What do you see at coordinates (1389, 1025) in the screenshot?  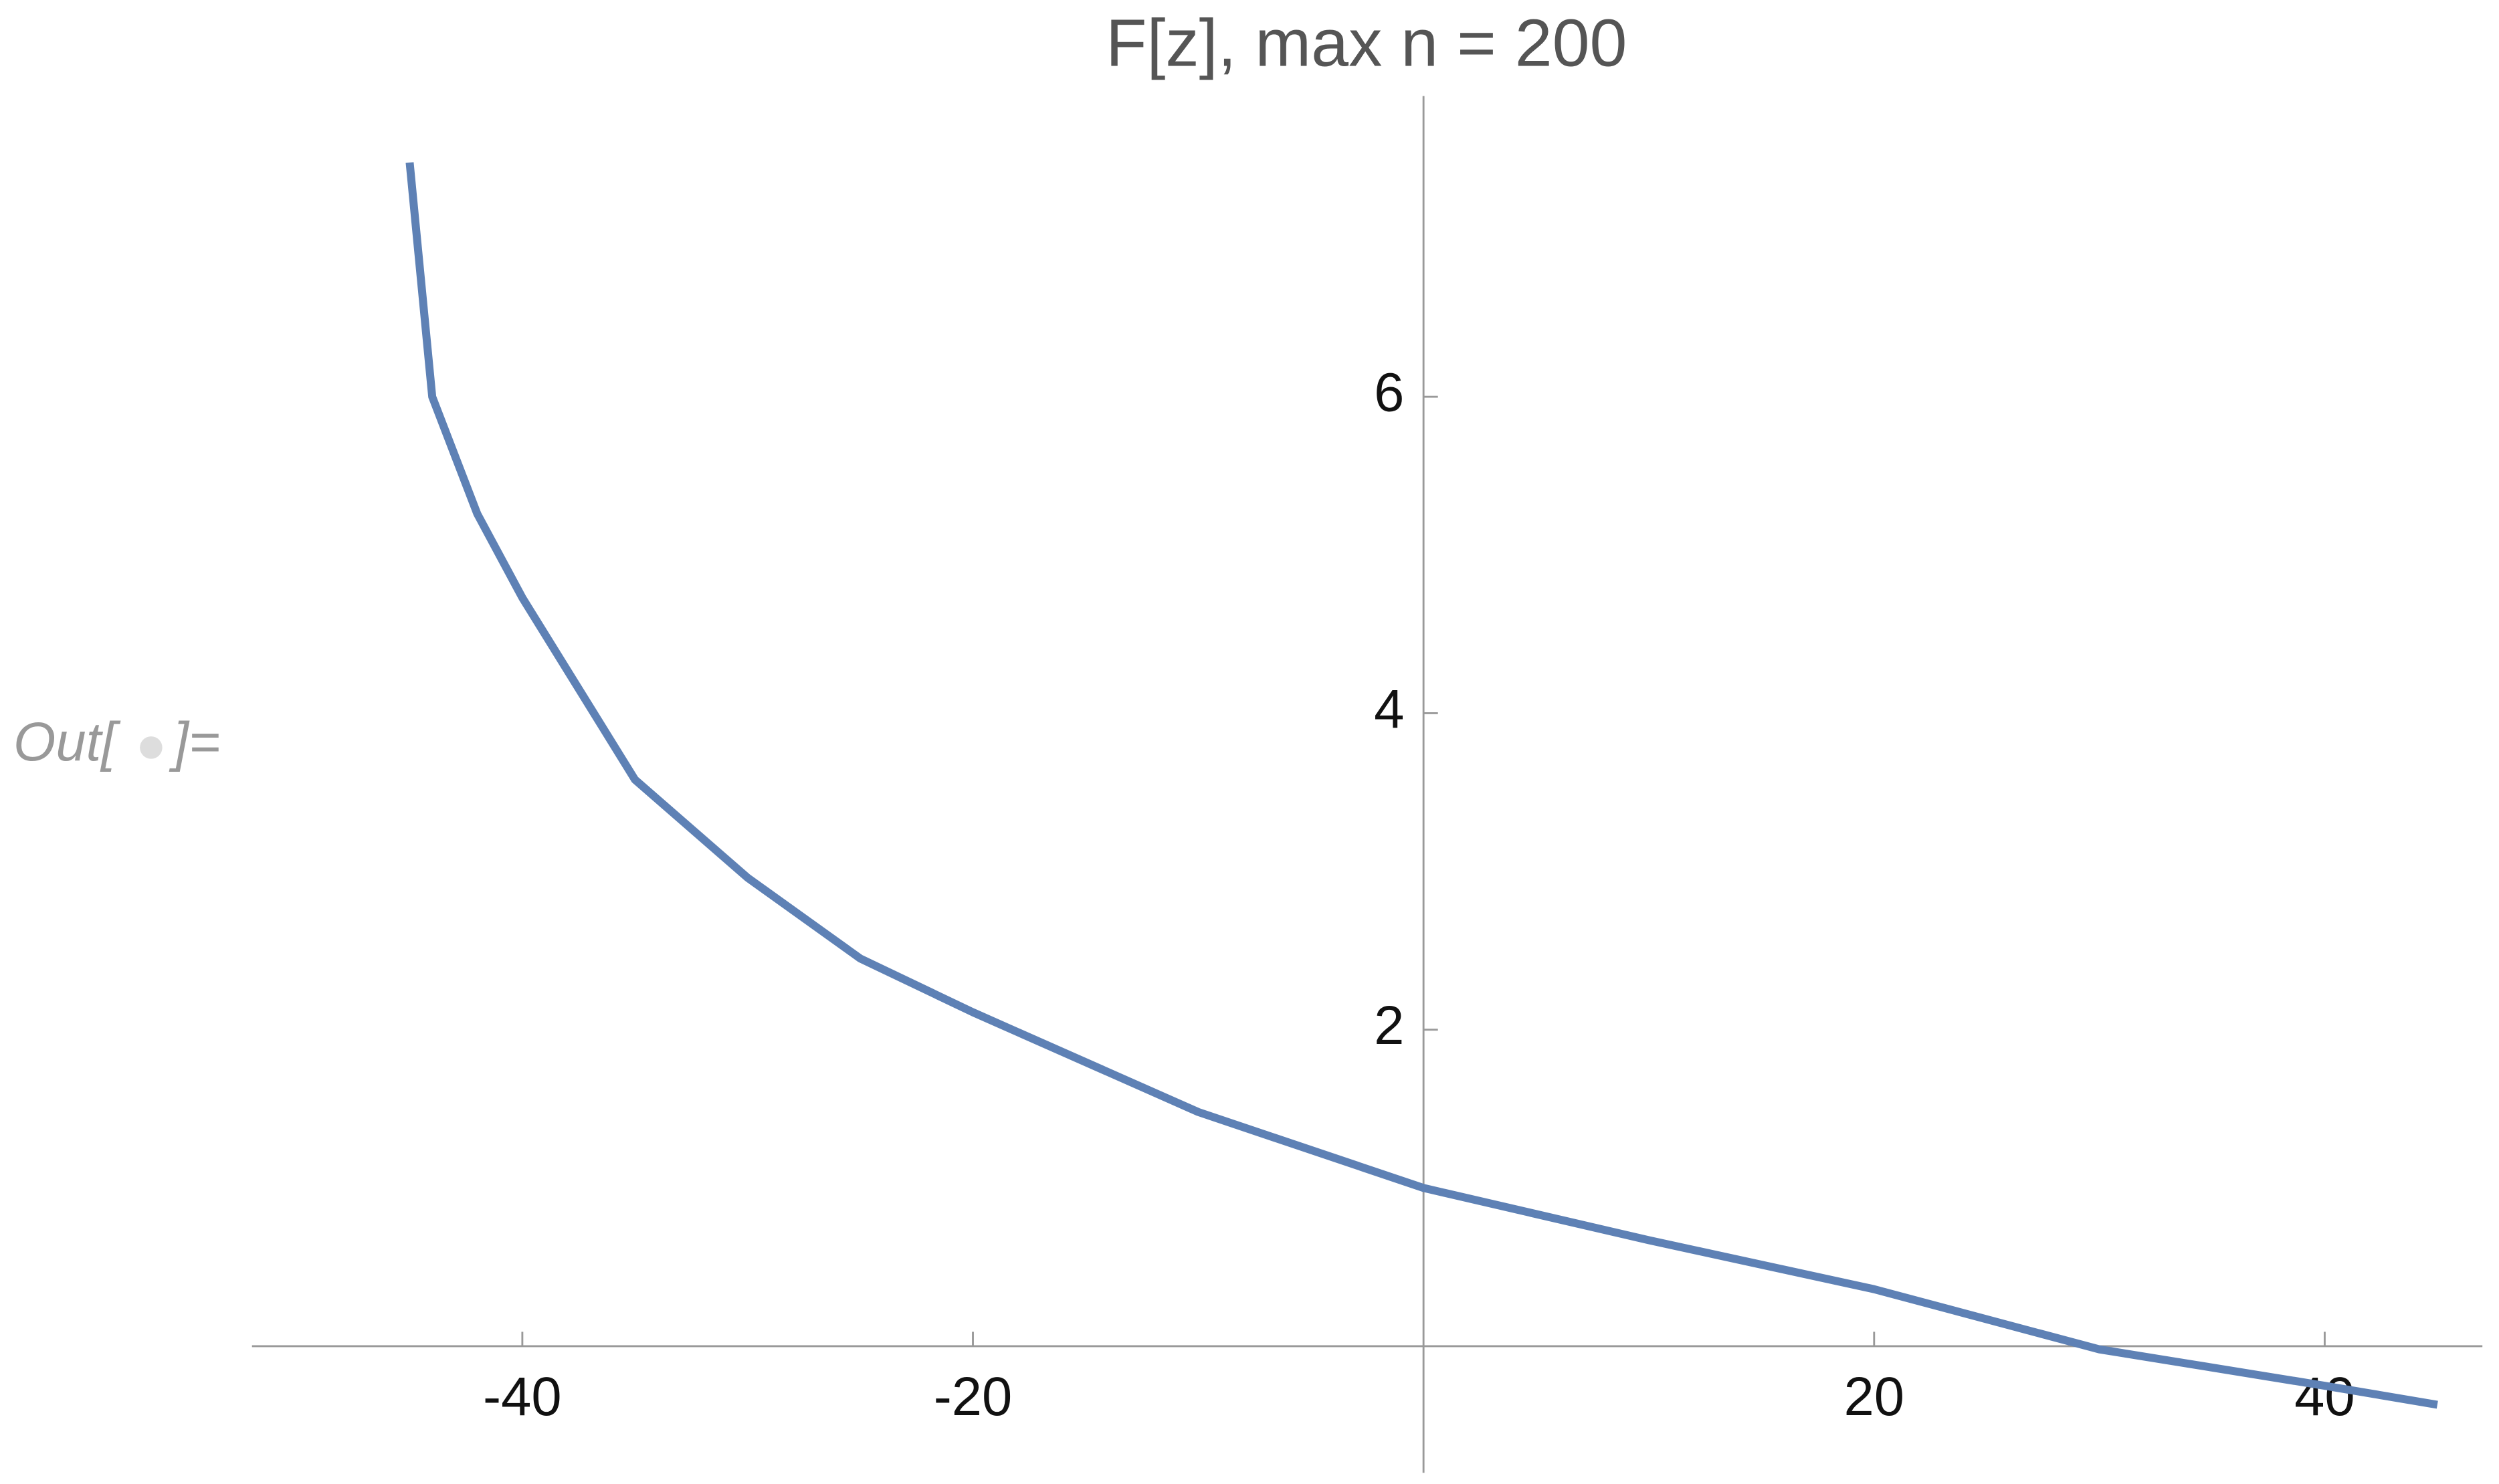 I see `y-tick-label: 2` at bounding box center [1389, 1025].